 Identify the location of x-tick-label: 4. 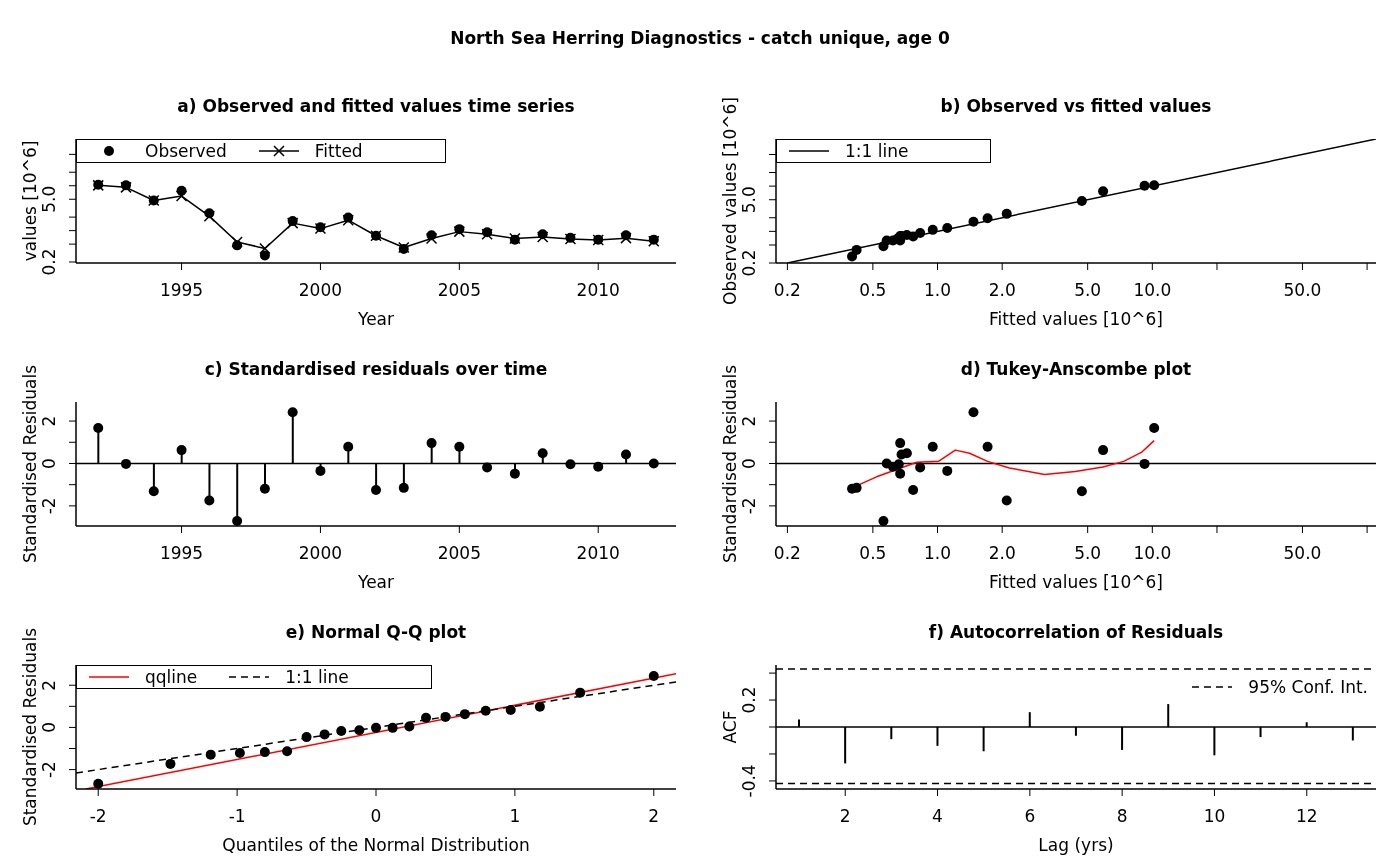
(937, 816).